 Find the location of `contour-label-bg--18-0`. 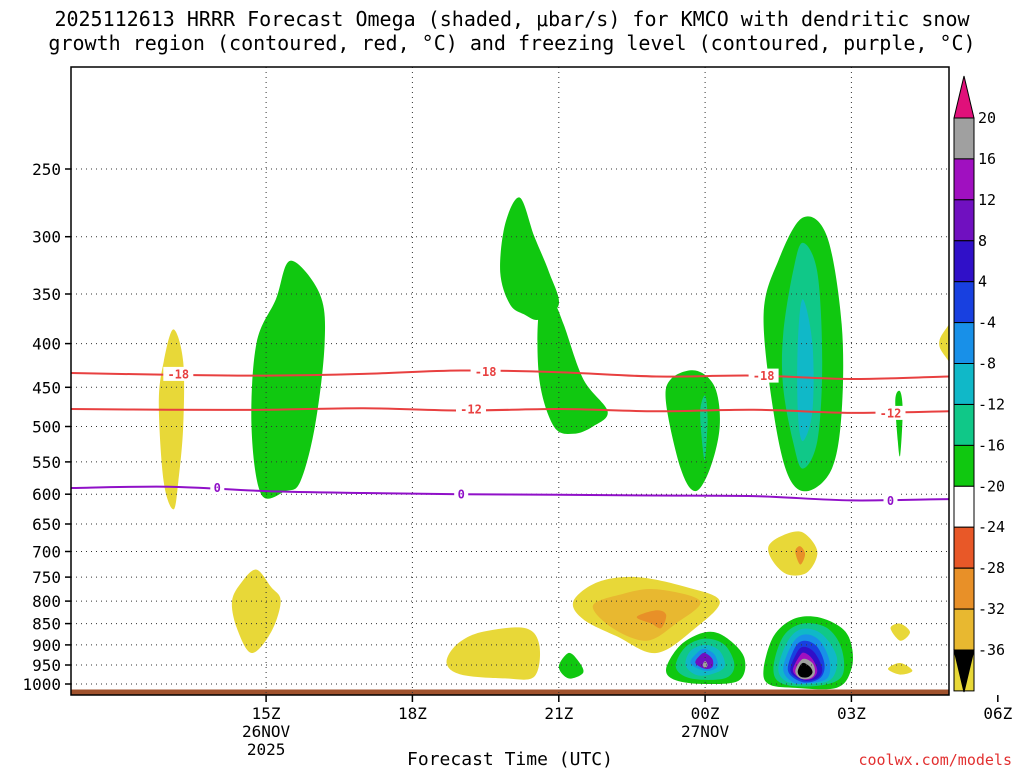

contour-label-bg--18-0 is located at coordinates (178, 373).